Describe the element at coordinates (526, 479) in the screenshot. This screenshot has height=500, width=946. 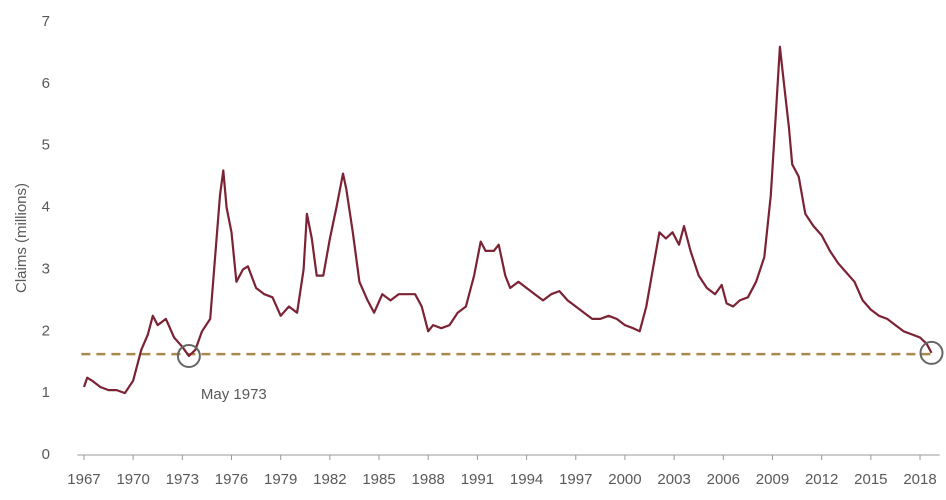
I see `x-tick-label: 1994` at that location.